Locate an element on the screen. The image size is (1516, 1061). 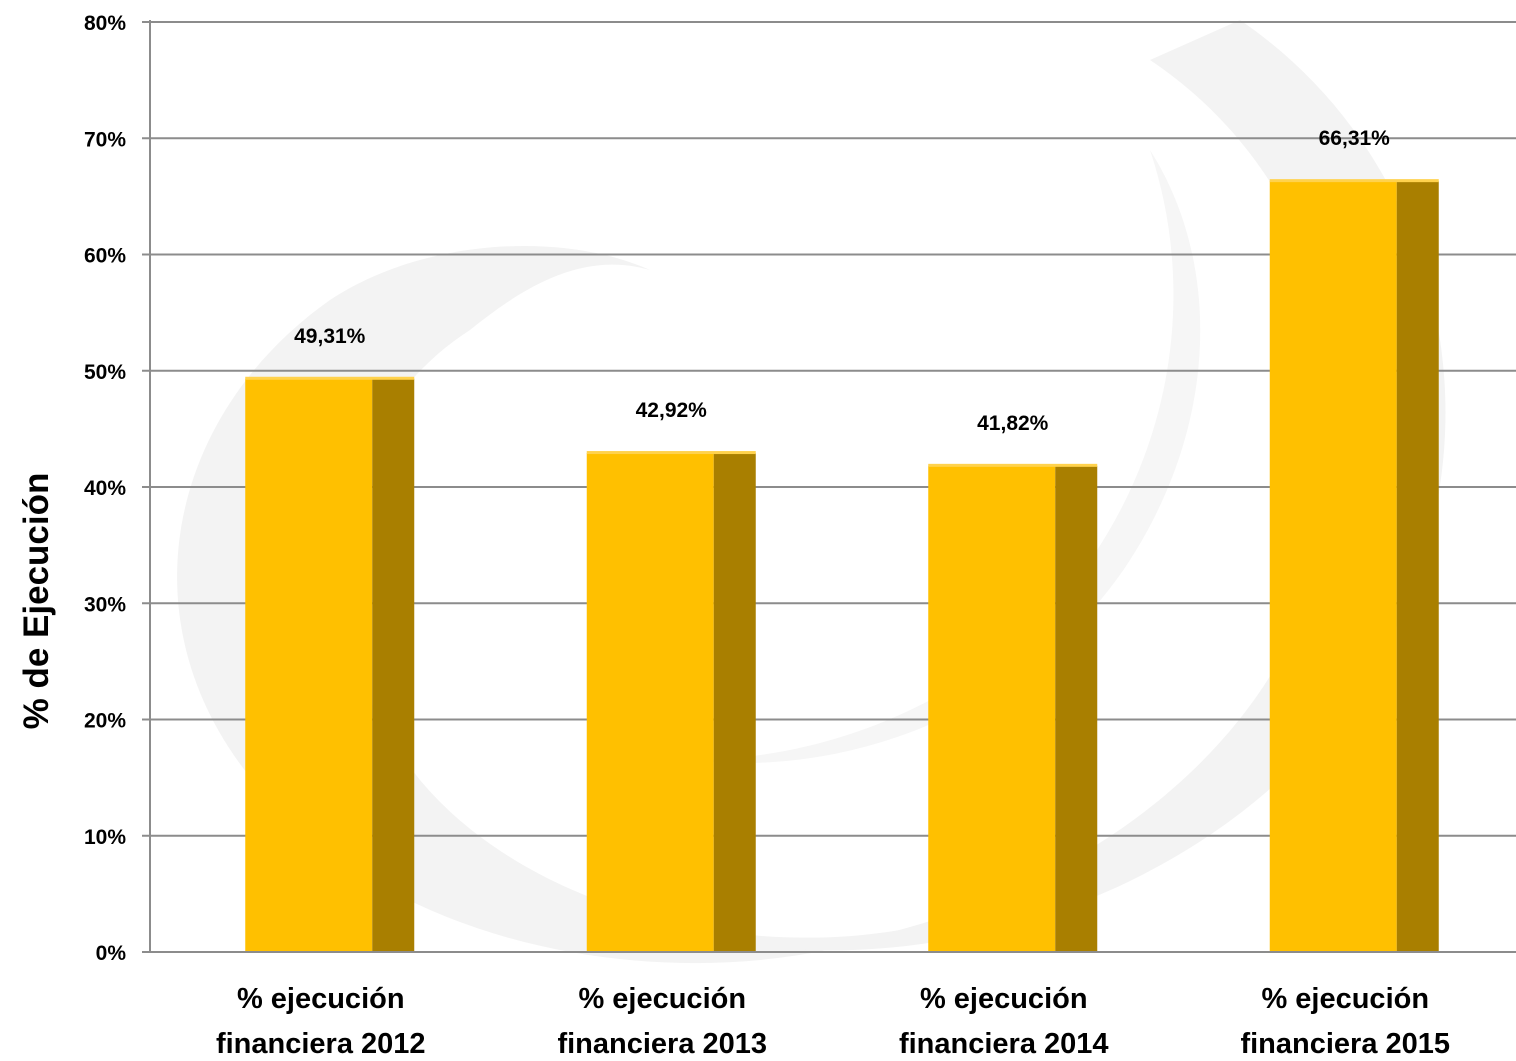
y-tick-label: 30% is located at coordinates (105, 604).